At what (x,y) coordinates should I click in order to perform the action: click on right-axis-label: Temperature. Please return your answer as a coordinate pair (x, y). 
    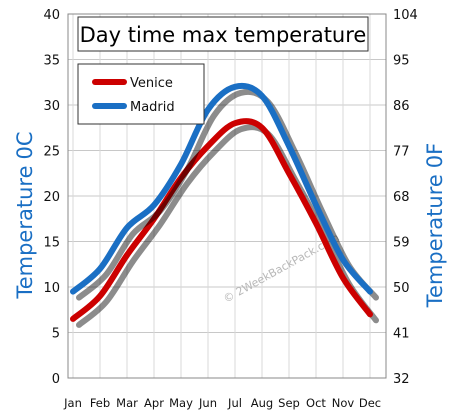
    Looking at the image, I should click on (435, 241).